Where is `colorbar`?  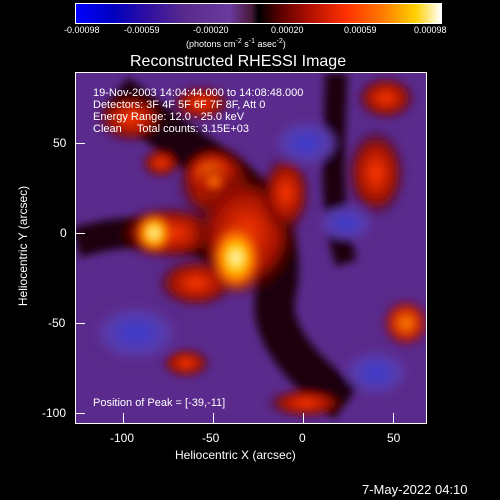
colorbar is located at coordinates (258, 13).